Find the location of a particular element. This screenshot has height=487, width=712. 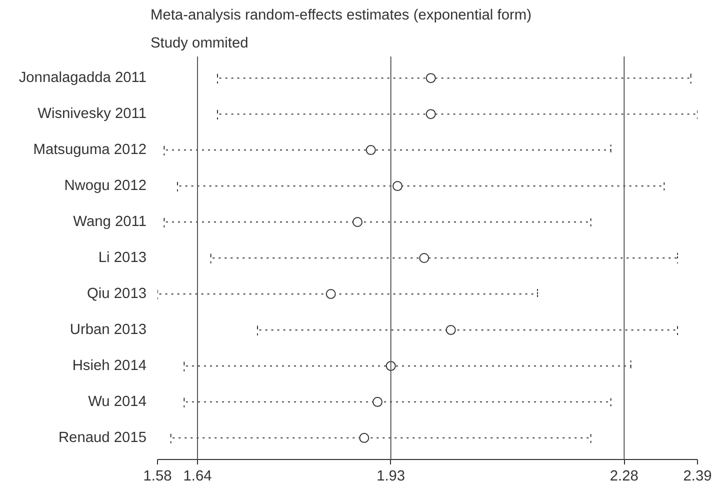

y-tick-label: Jonnalagadda 2011 is located at coordinates (82, 78).